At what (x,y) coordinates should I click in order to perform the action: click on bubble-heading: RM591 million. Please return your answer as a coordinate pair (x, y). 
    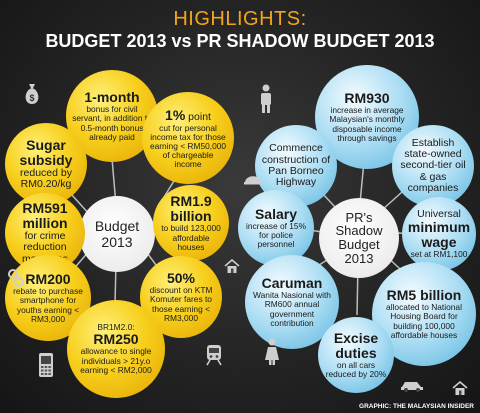
    Looking at the image, I should click on (45, 215).